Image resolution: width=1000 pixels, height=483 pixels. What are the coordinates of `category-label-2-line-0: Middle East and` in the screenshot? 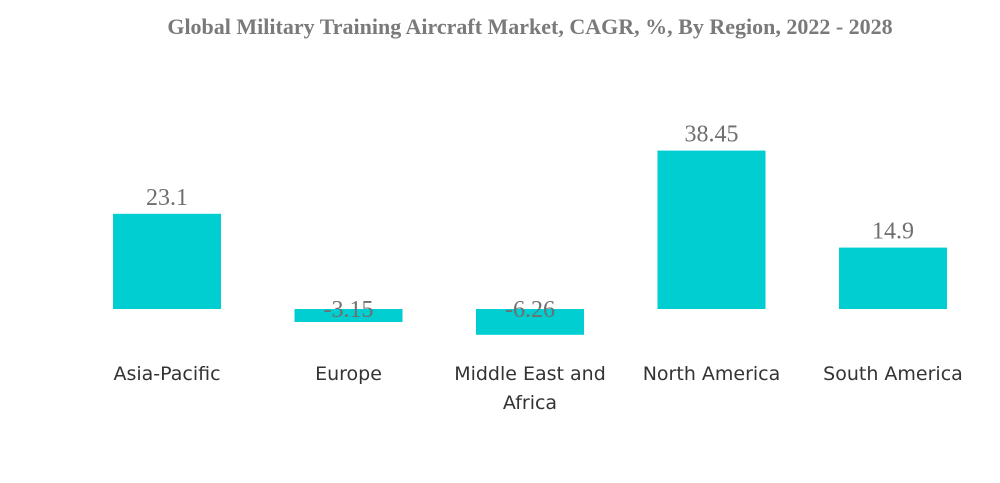 It's located at (530, 374).